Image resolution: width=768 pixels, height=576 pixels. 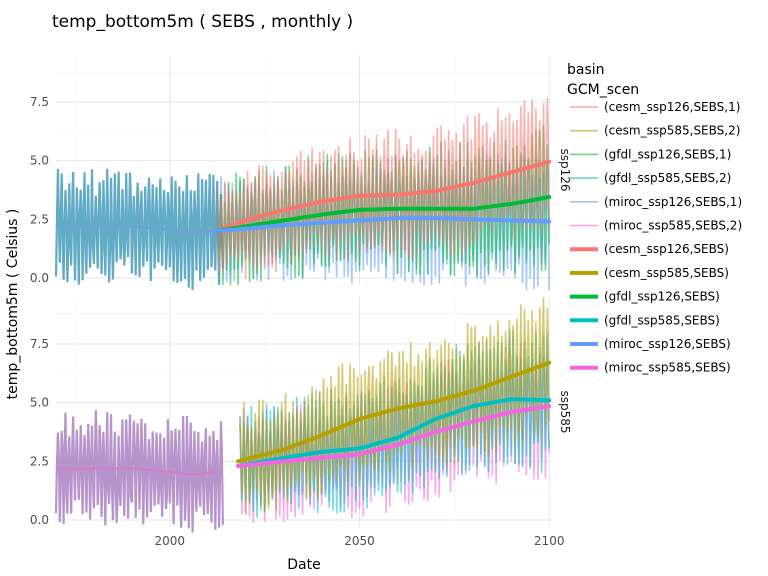 I want to click on legend-label: (cesm_ssp585,SEBS,2), so click(x=672, y=131).